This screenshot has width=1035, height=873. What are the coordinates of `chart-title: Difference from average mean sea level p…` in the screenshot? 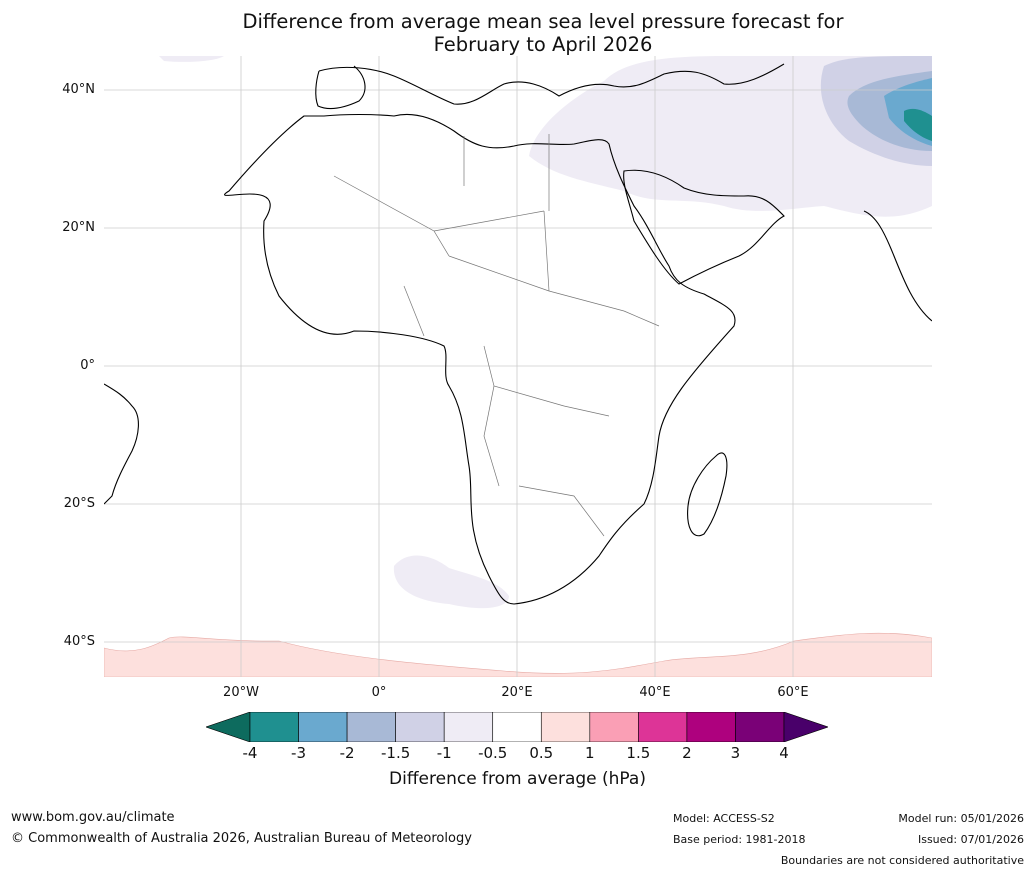 It's located at (517, 33).